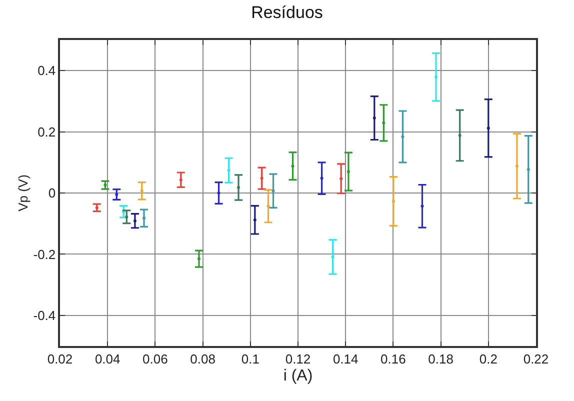  What do you see at coordinates (536, 358) in the screenshot?
I see `x-tick-label: 0.22` at bounding box center [536, 358].